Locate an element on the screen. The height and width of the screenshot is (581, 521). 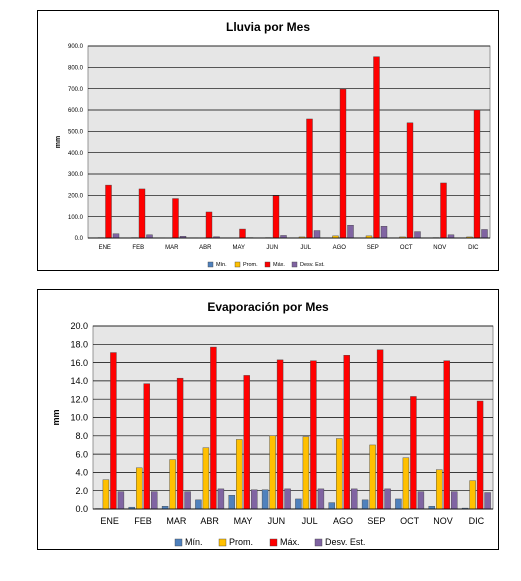
bar-avg-mar is located at coordinates (173, 484).